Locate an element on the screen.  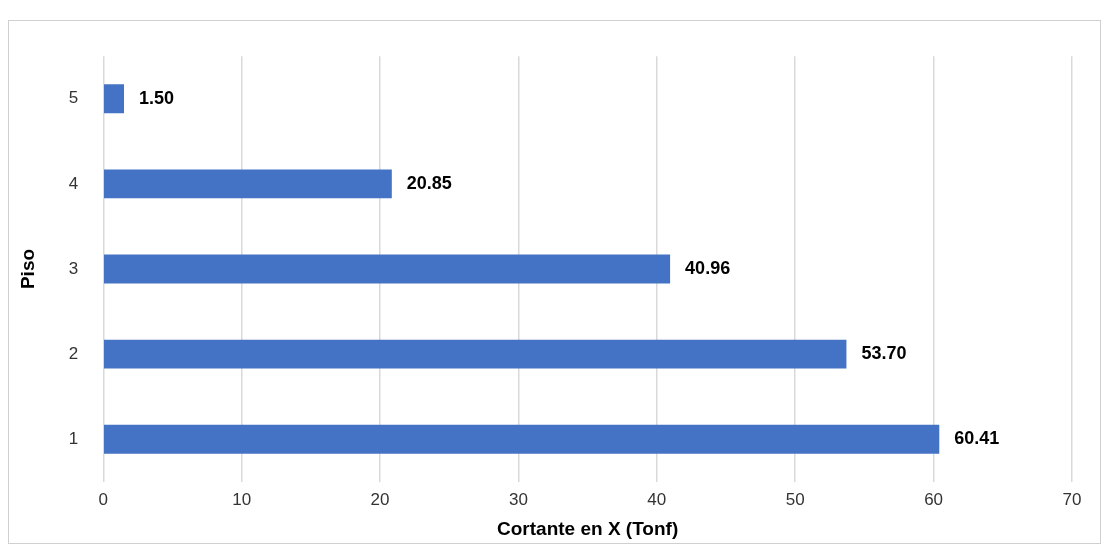
y-tick-label: 1 is located at coordinates (73, 438).